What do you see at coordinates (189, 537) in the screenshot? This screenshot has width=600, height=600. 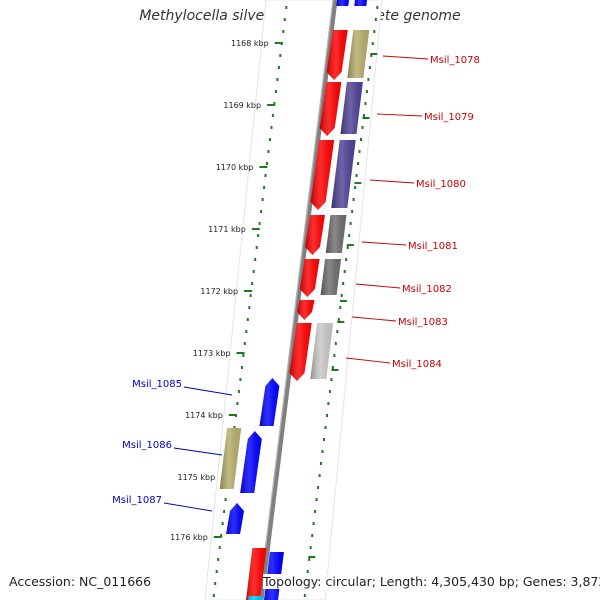 I see `scale-tick-label: 1176 kbp` at bounding box center [189, 537].